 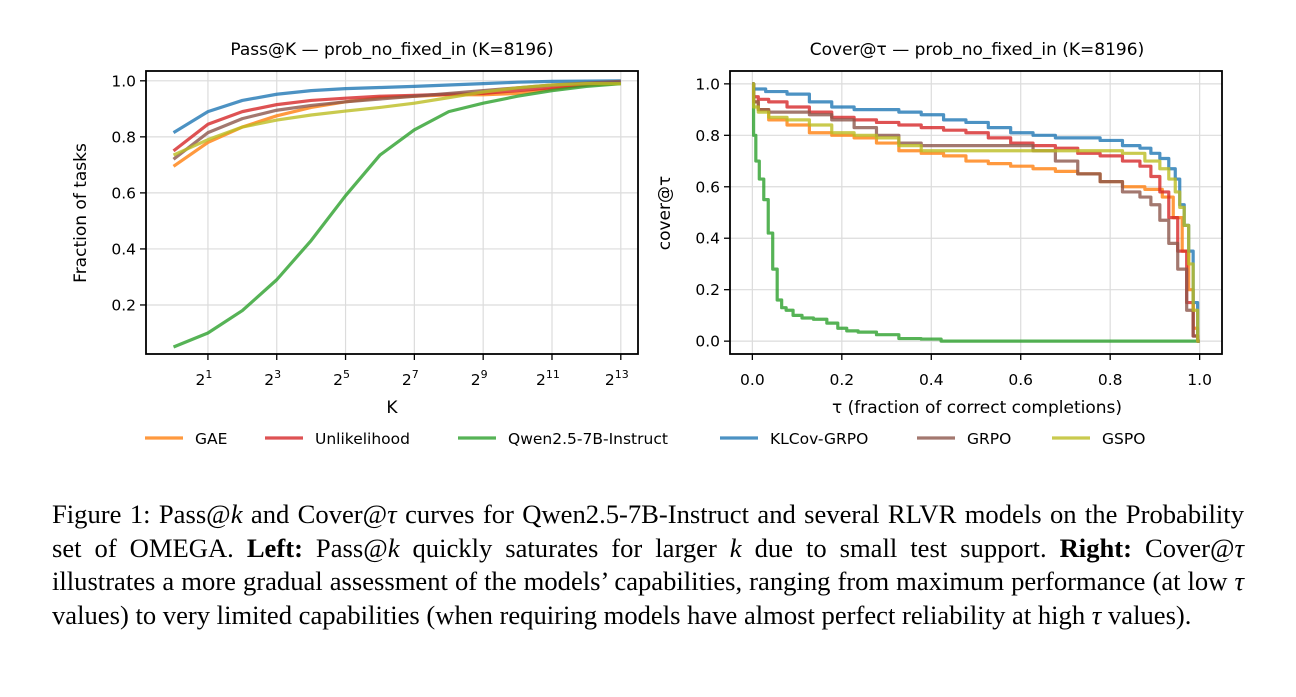 I want to click on caption-text: Pass@, so click(x=345, y=547).